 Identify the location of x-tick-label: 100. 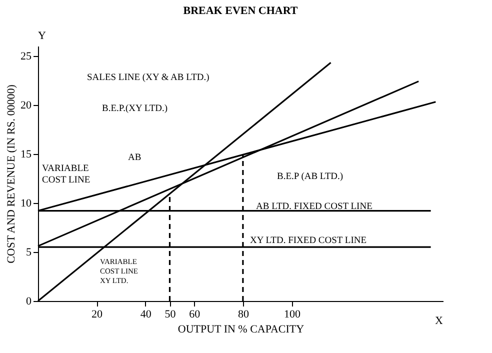
(292, 314).